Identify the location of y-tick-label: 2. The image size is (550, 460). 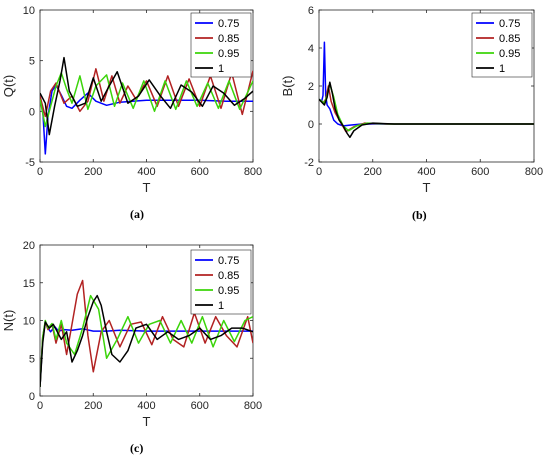
(311, 87).